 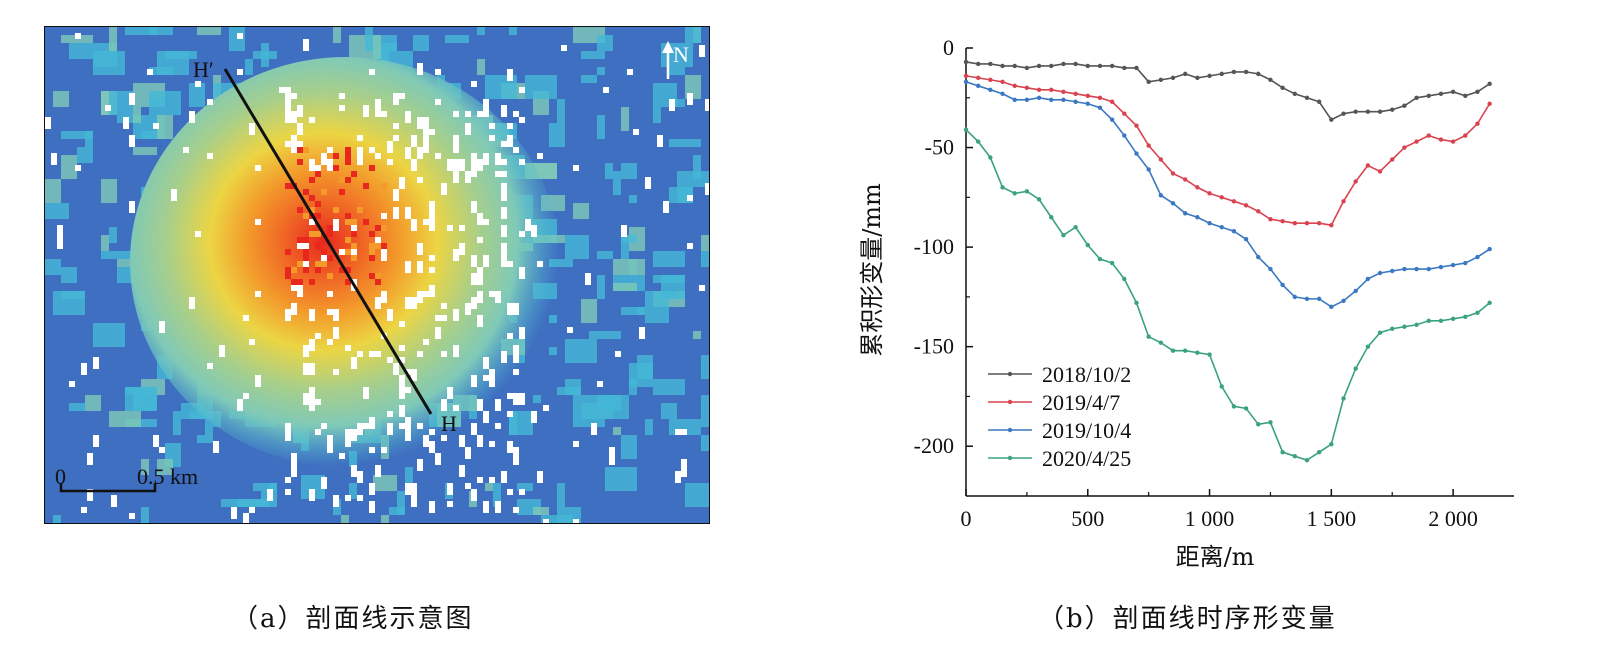 I want to click on legend-label: 2019/10/4, so click(x=1086, y=430).